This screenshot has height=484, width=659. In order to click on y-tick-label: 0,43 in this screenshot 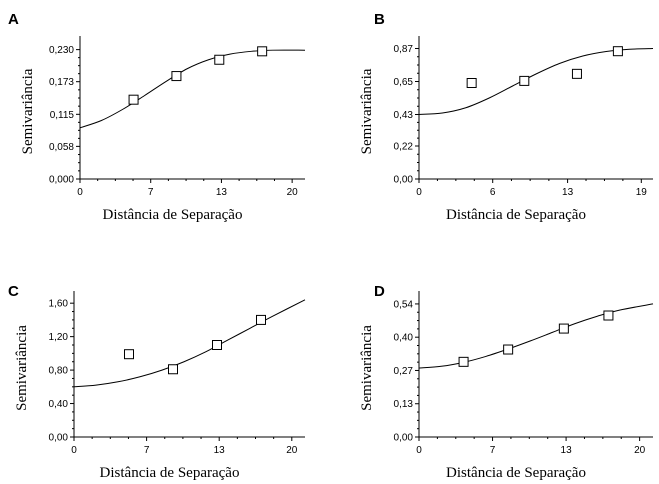, I will do `click(404, 115)`.